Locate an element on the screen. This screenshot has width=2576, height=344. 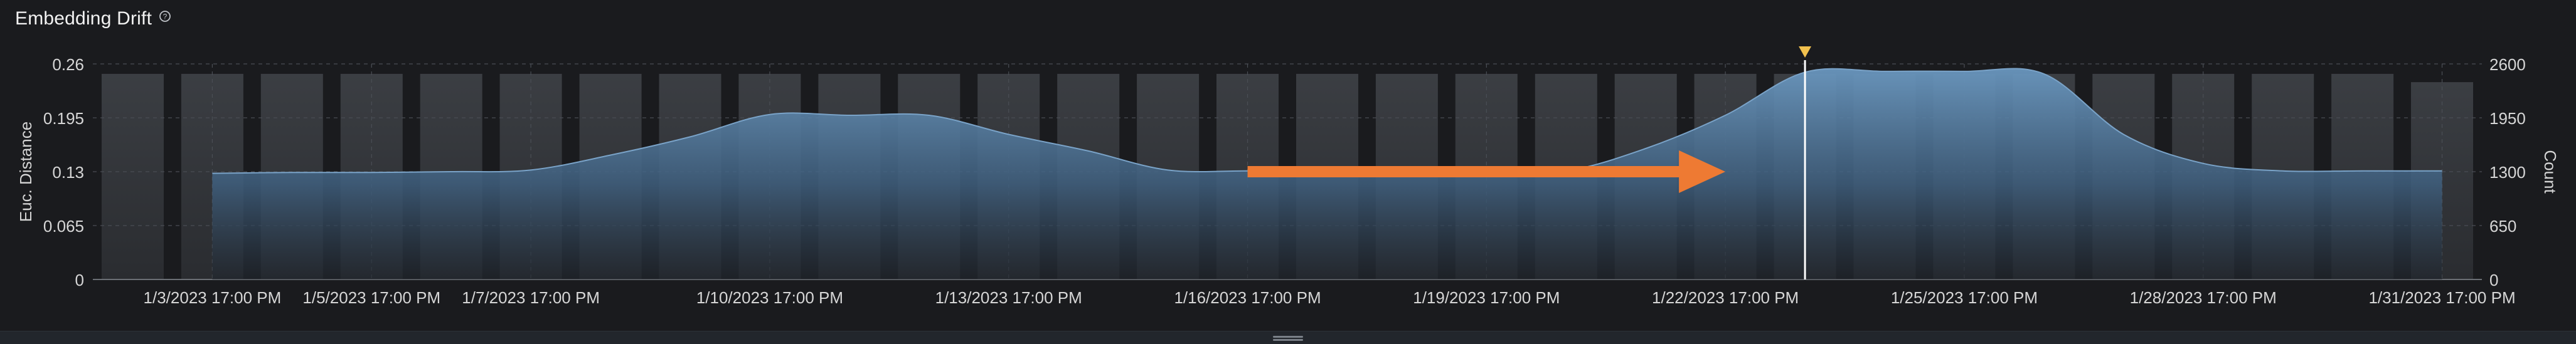
y2-tick-label: 1950 is located at coordinates (2507, 118).